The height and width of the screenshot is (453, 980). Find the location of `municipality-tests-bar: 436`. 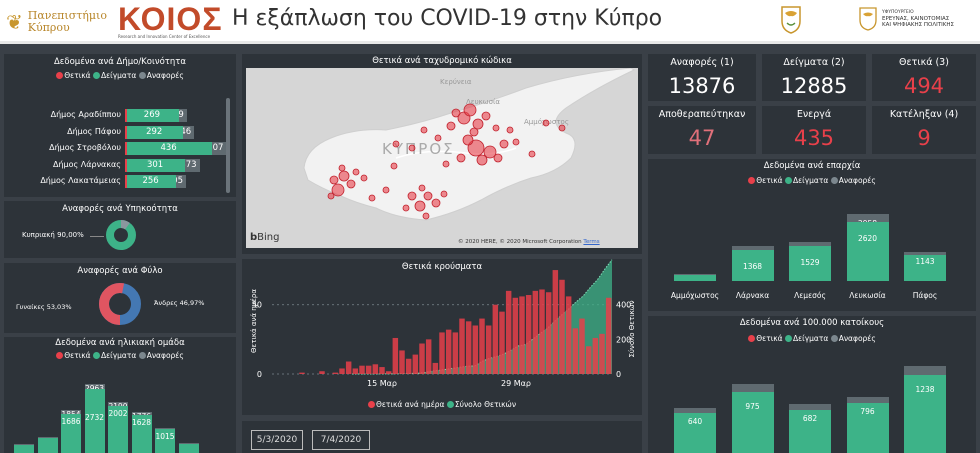

municipality-tests-bar: 436 is located at coordinates (169, 148).